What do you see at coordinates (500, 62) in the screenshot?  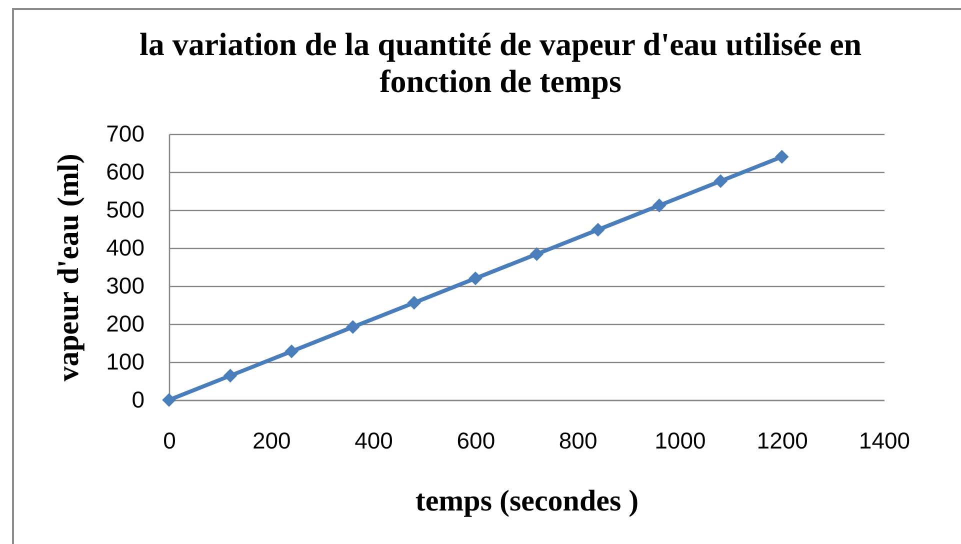 I see `chart-title: la variation de la quantité de vapeur d'eau utilisée en fonction de temps` at bounding box center [500, 62].